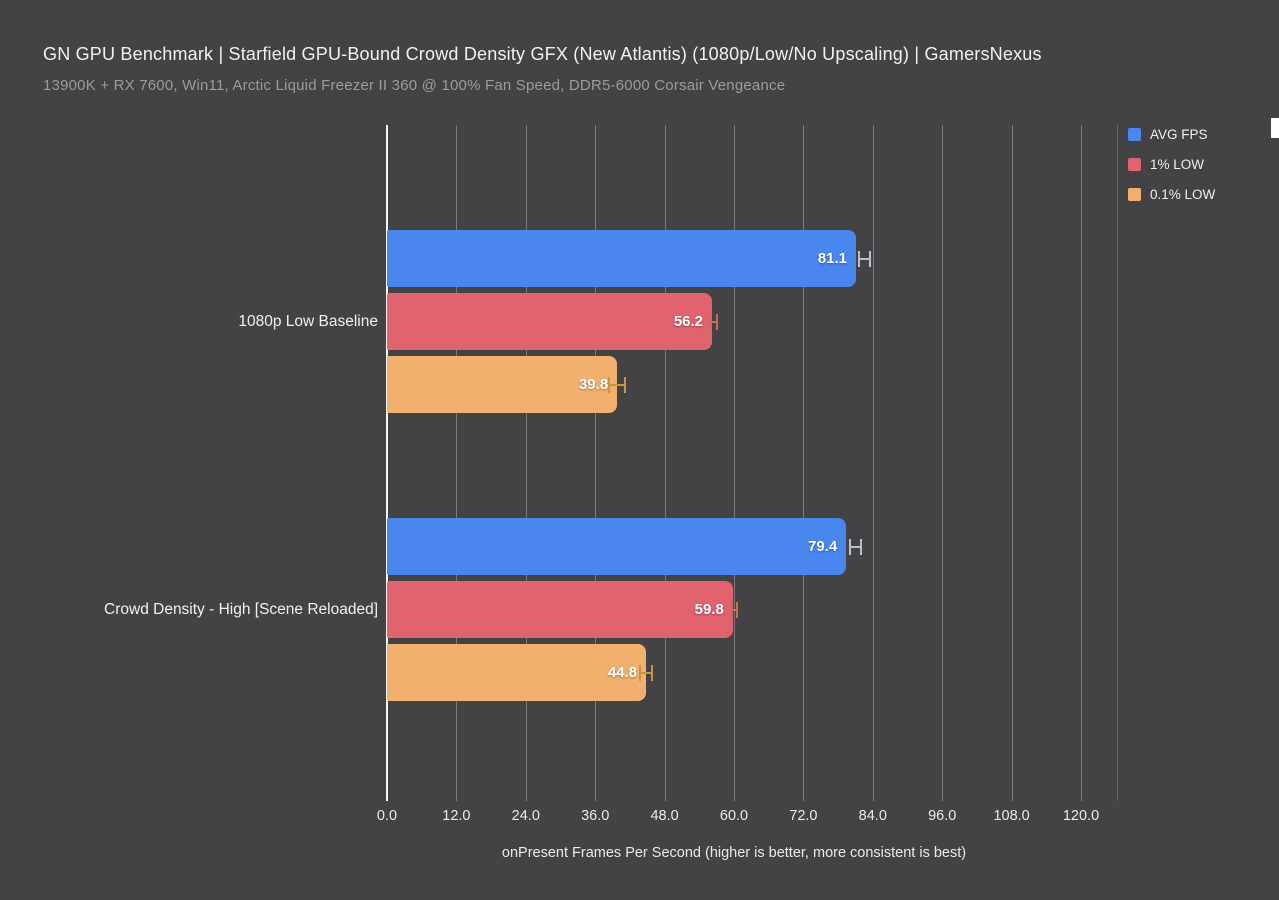  What do you see at coordinates (593, 384) in the screenshot?
I see `bar-value-label: 39.8` at bounding box center [593, 384].